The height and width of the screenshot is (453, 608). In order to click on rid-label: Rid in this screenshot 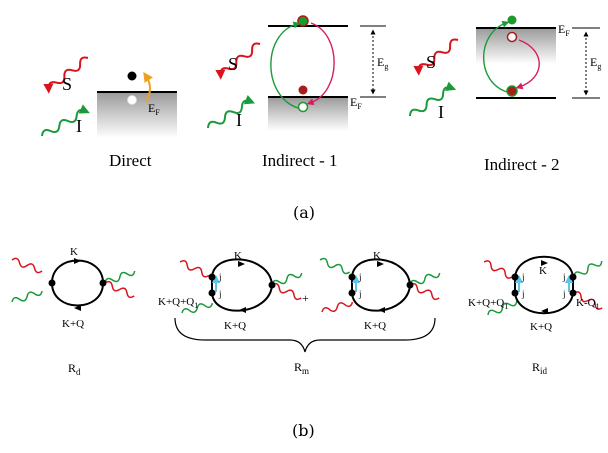, I will do `click(540, 368)`.